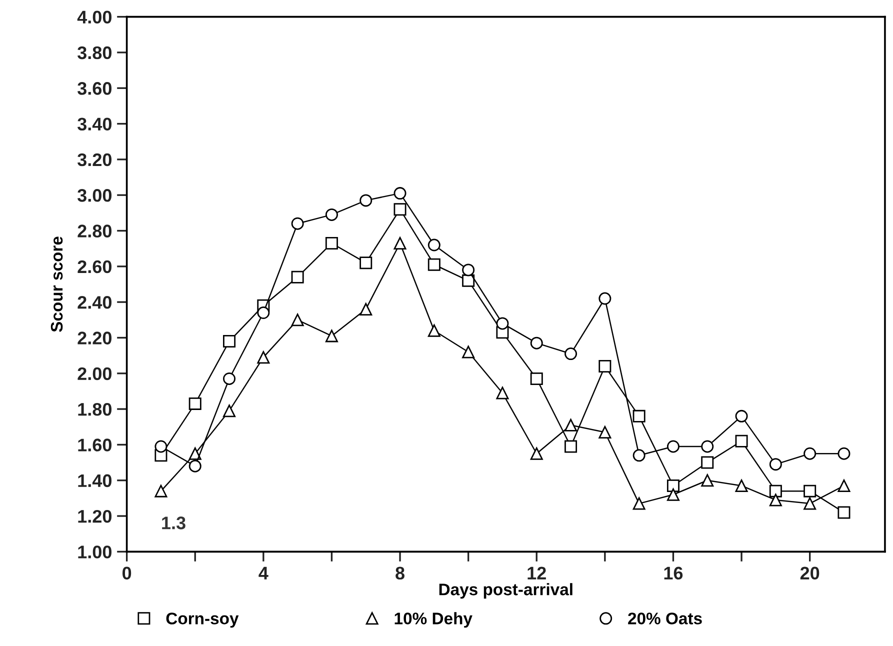 The width and height of the screenshot is (893, 646). I want to click on y-tick-label: 1.80, so click(95, 409).